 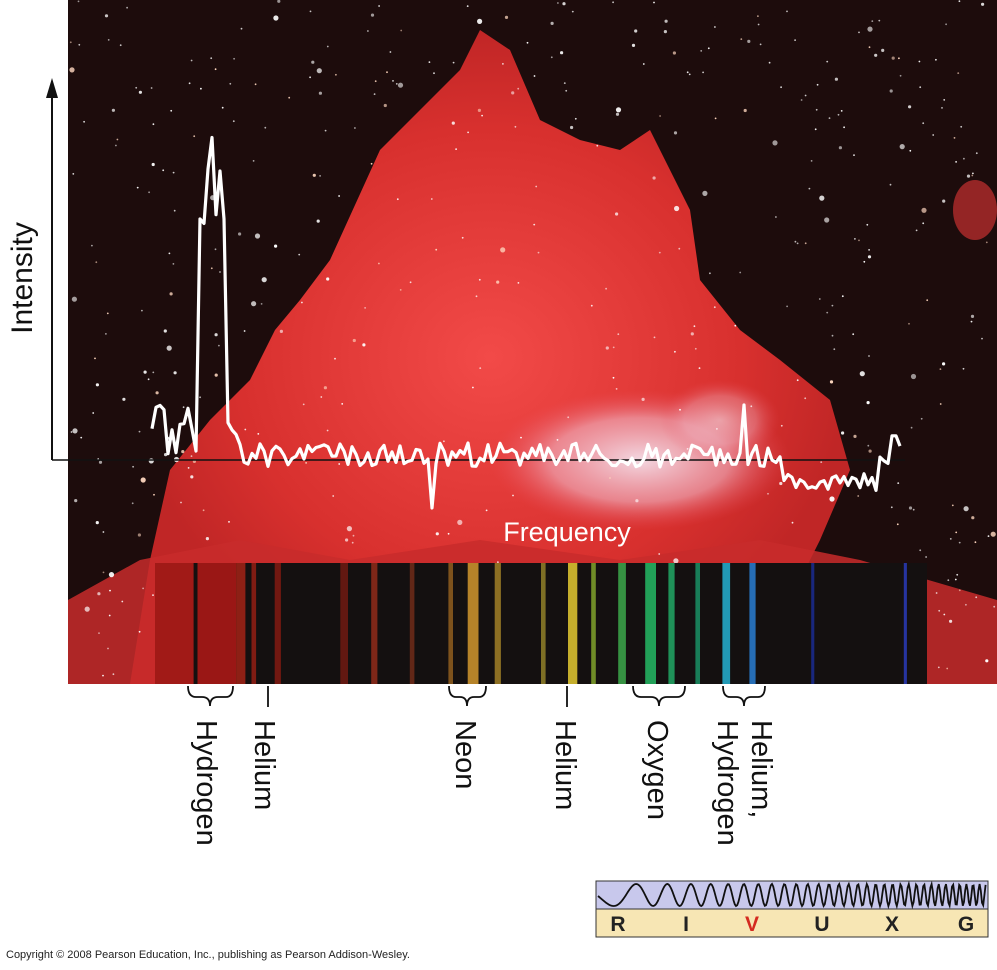 I want to click on band-label: I, so click(x=686, y=924).